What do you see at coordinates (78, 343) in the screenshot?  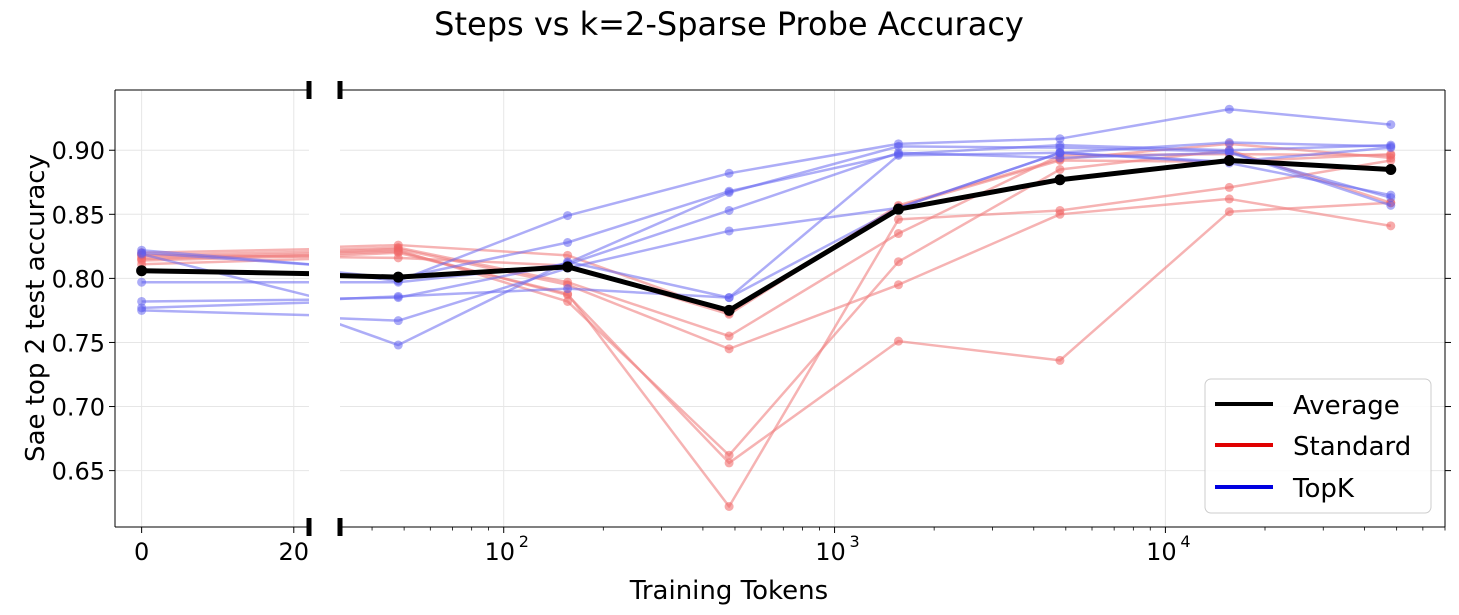 I see `y-tick-label: 0.75` at bounding box center [78, 343].